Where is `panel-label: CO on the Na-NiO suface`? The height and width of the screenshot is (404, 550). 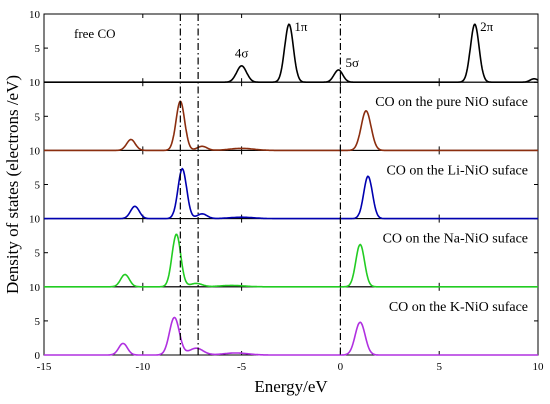 panel-label: CO on the Na-NiO suface is located at coordinates (455, 239).